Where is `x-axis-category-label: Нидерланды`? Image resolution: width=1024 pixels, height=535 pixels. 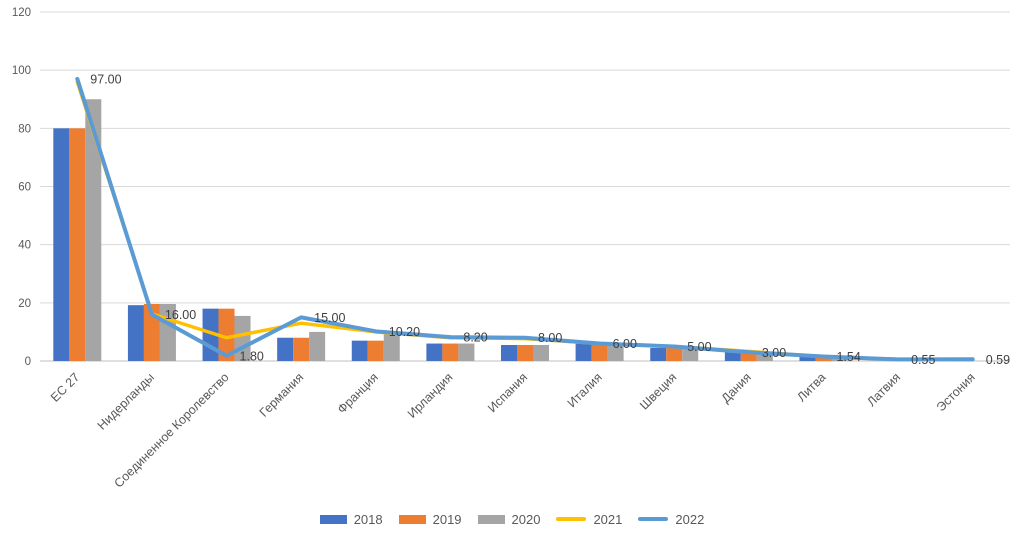 x-axis-category-label: Нидерланды is located at coordinates (126, 401).